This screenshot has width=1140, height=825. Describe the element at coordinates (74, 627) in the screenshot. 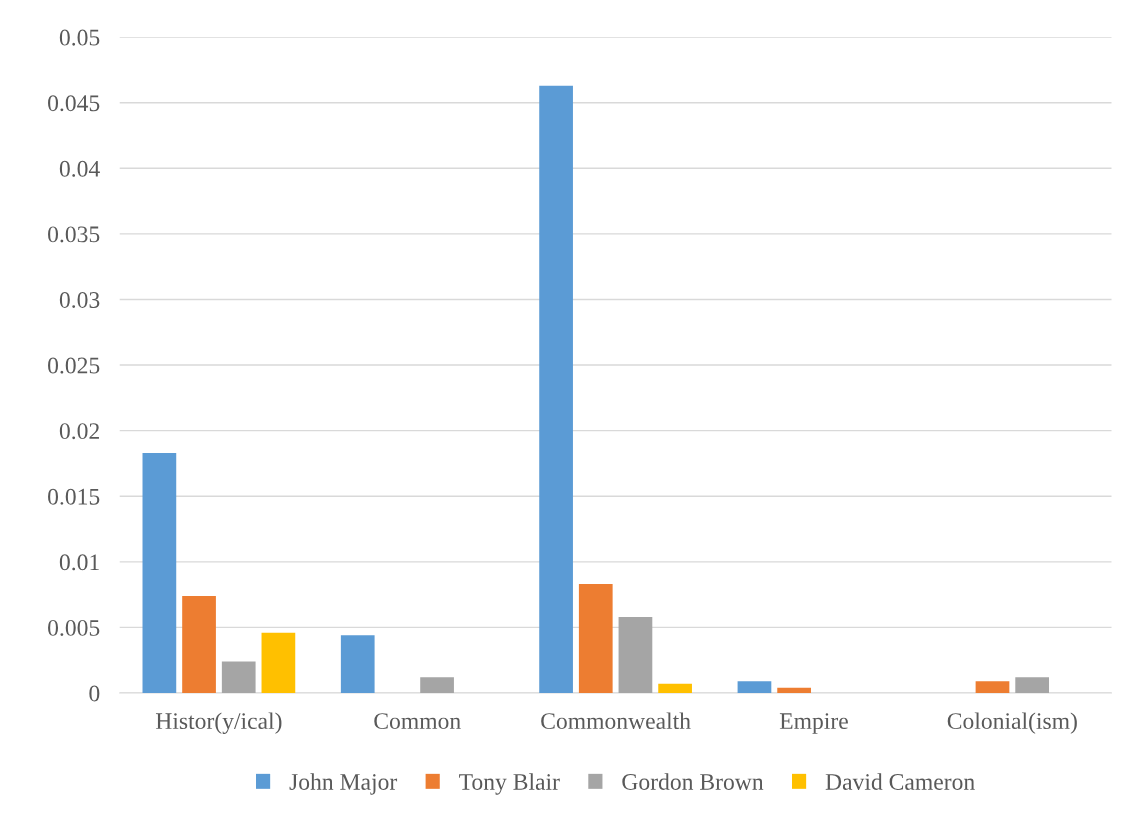

I see `y-tick-label: 0.005` at that location.